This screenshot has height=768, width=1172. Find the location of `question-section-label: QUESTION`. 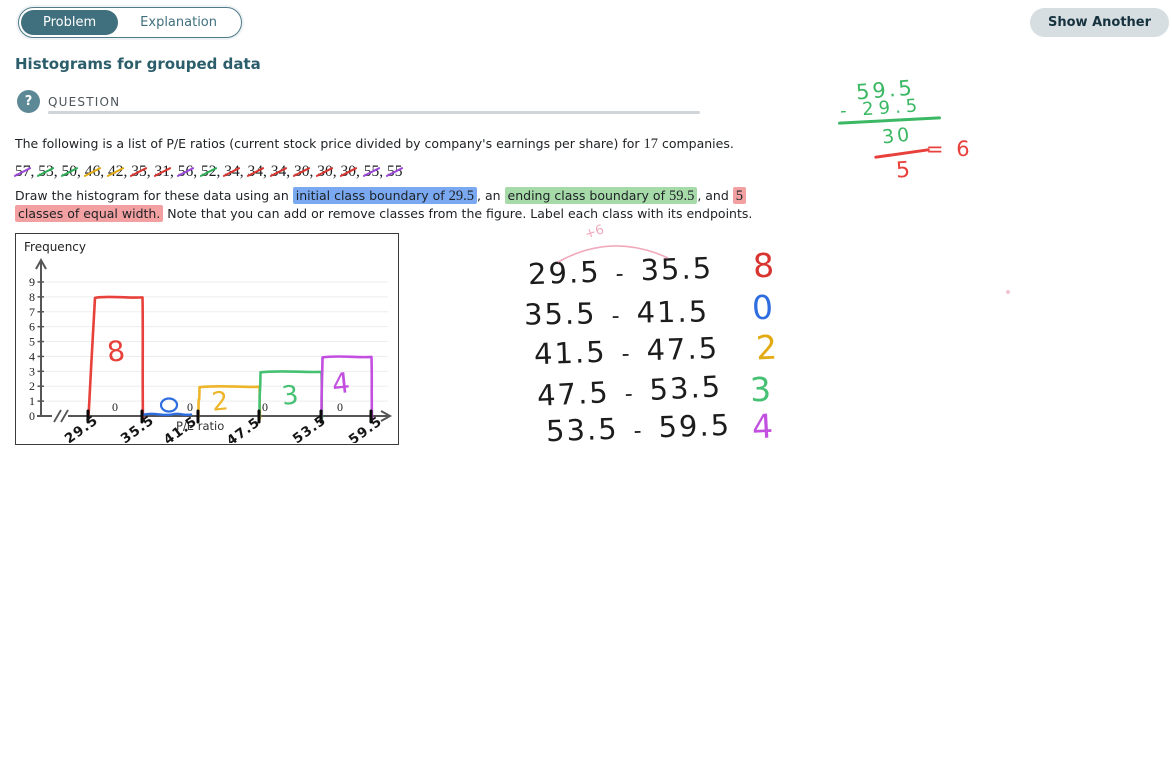

question-section-label: QUESTION is located at coordinates (84, 102).